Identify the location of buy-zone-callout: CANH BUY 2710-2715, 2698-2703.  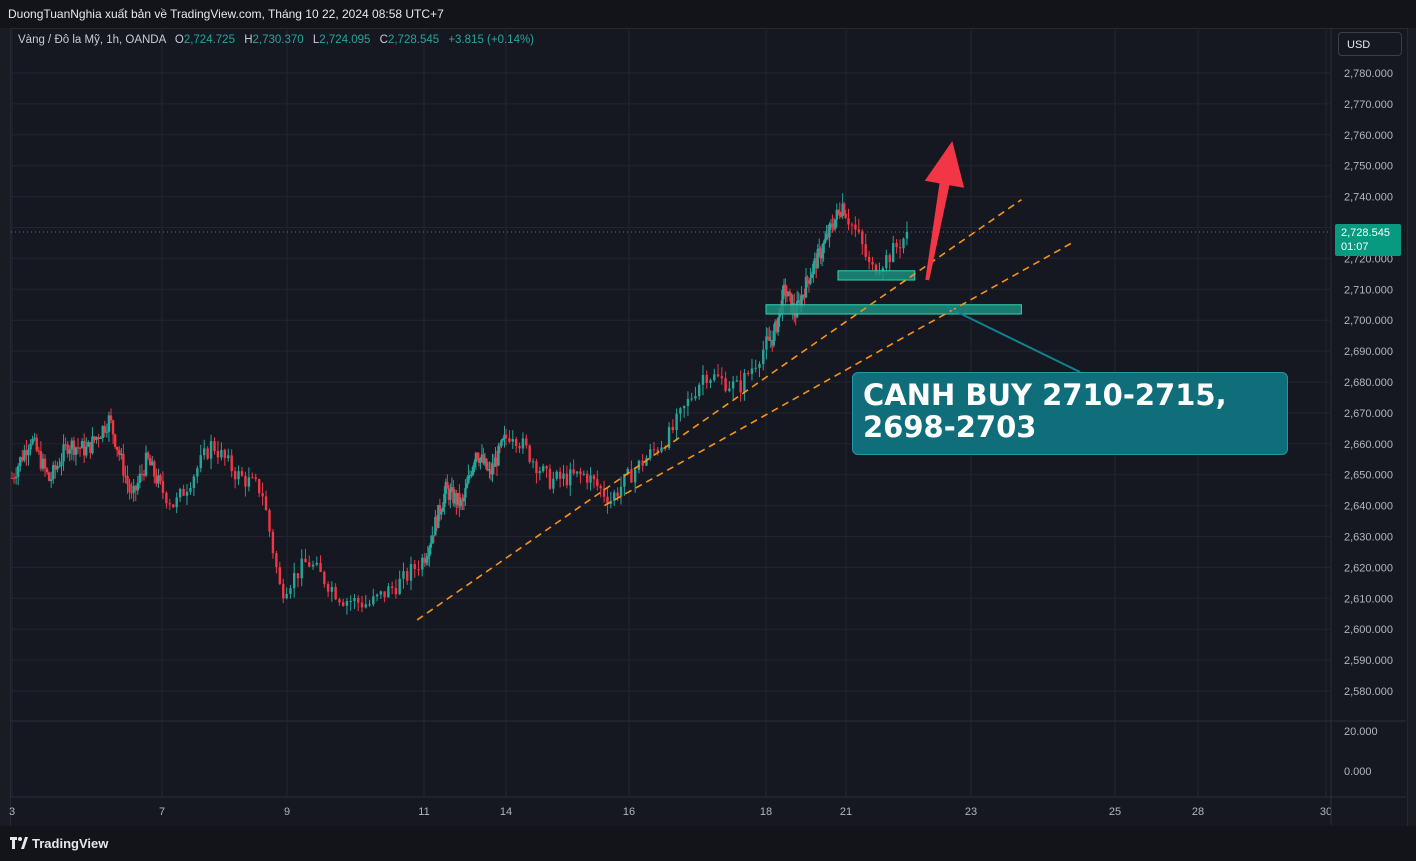
(1070, 413).